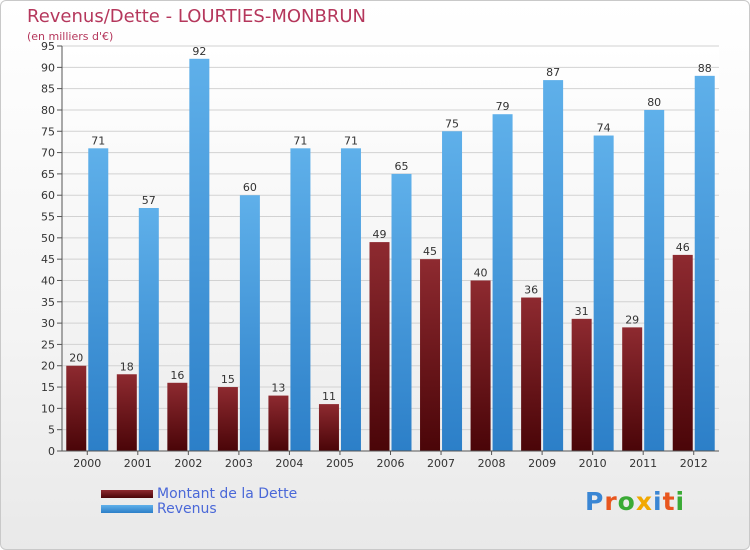  Describe the element at coordinates (48, 366) in the screenshot. I see `y-tick-label: 20` at that location.